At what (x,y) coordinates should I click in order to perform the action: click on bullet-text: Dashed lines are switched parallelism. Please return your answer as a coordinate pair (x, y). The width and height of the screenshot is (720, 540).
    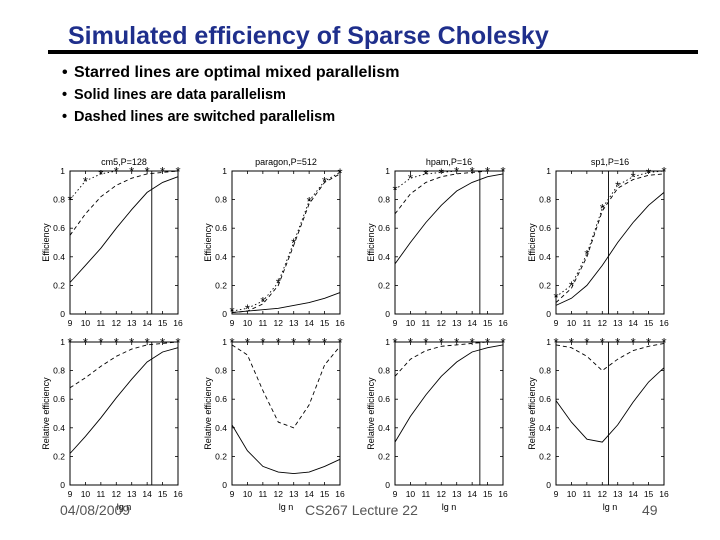
    Looking at the image, I should click on (205, 117).